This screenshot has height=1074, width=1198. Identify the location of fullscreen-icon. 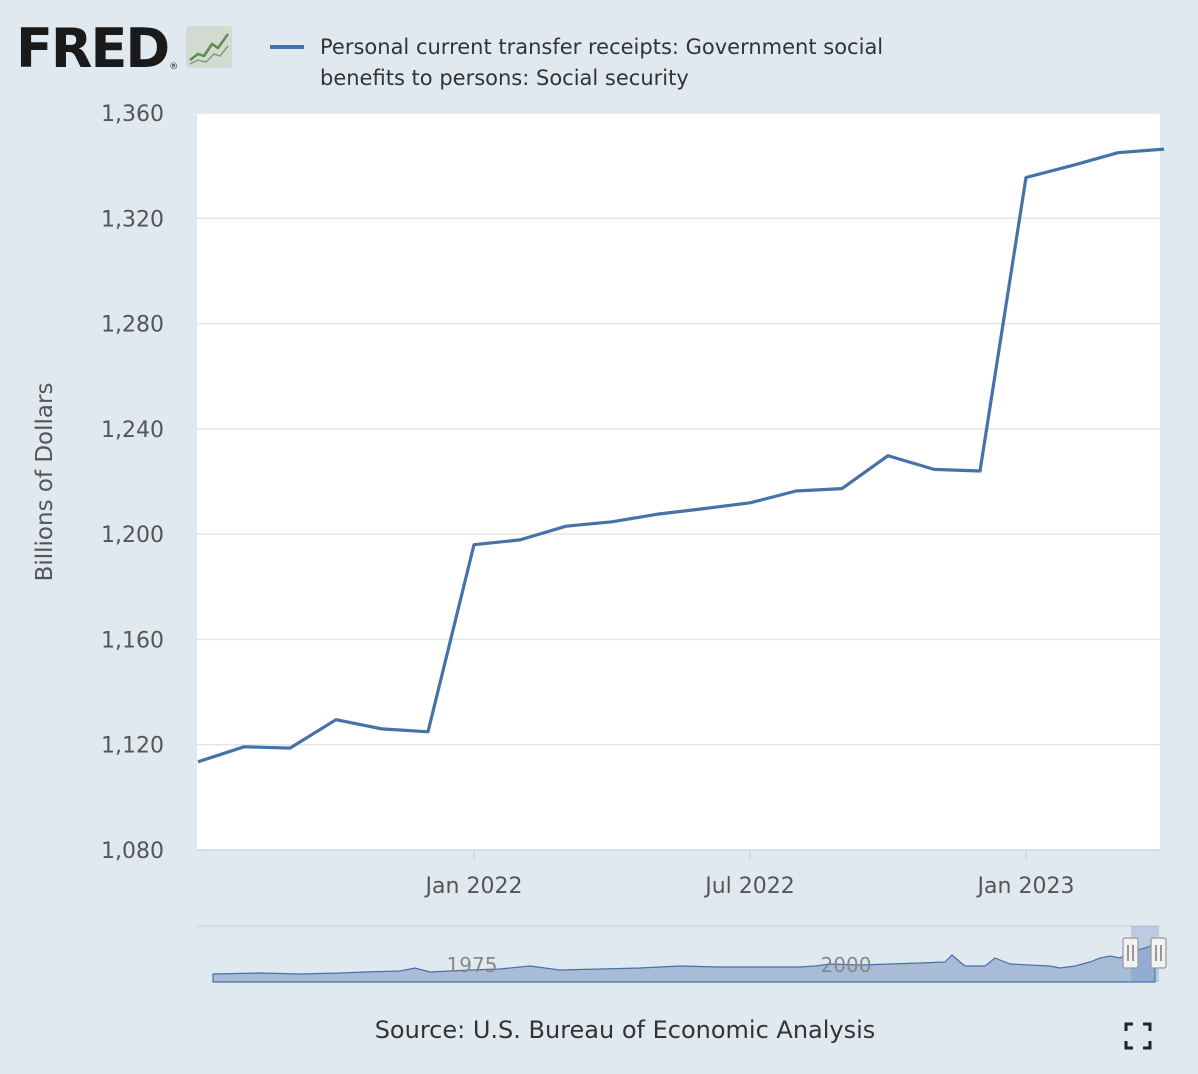
(1138, 1036).